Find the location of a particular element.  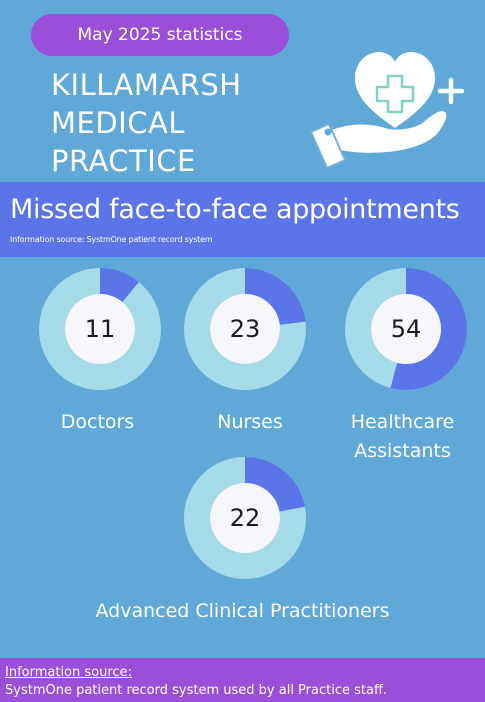

donut-value: 11 is located at coordinates (100, 329).